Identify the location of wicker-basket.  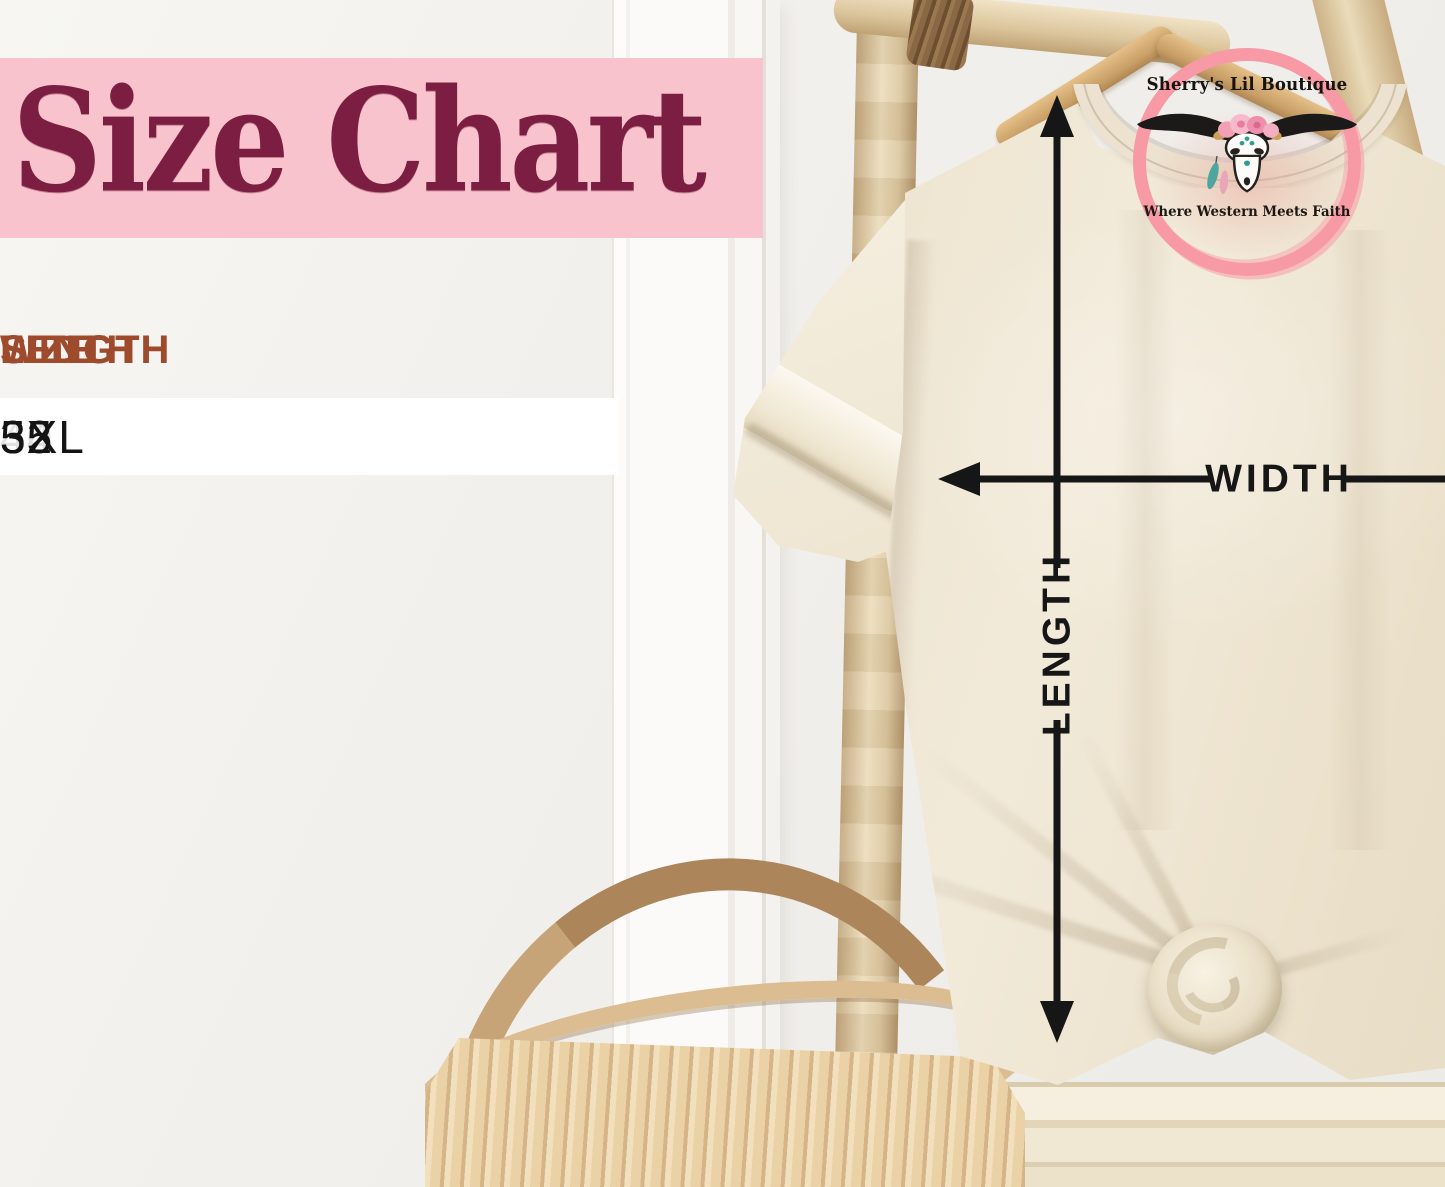
(725, 1013).